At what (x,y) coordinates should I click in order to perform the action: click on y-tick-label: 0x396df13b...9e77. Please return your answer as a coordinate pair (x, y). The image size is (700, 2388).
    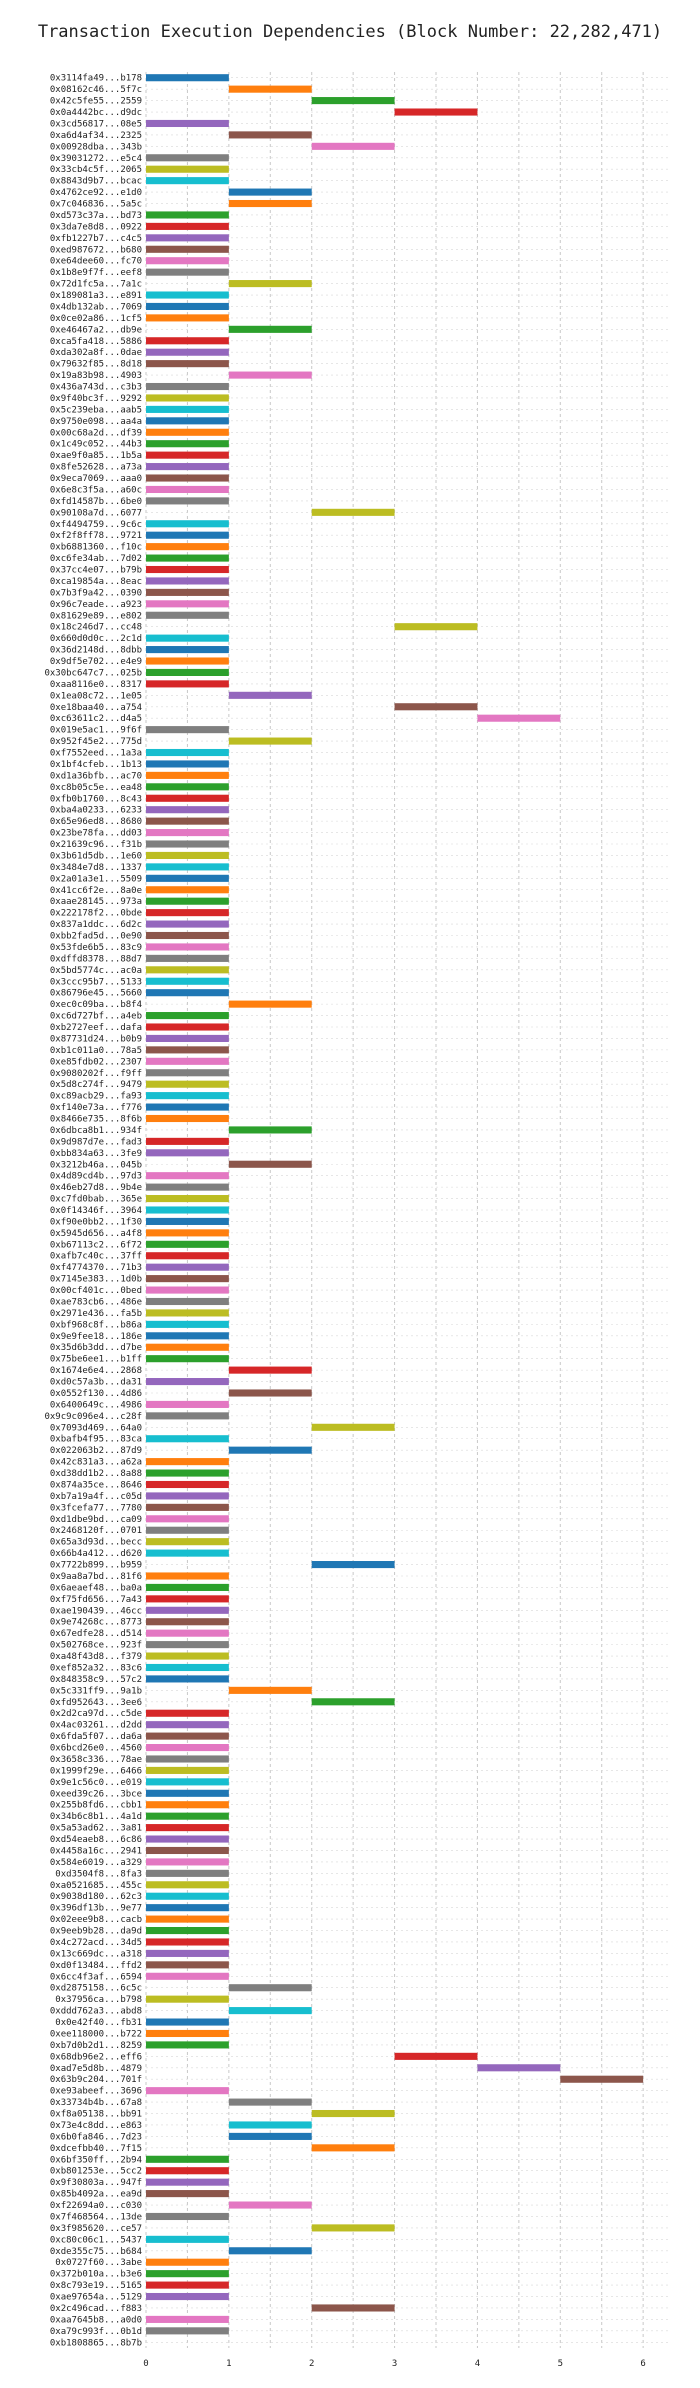
    Looking at the image, I should click on (96, 1909).